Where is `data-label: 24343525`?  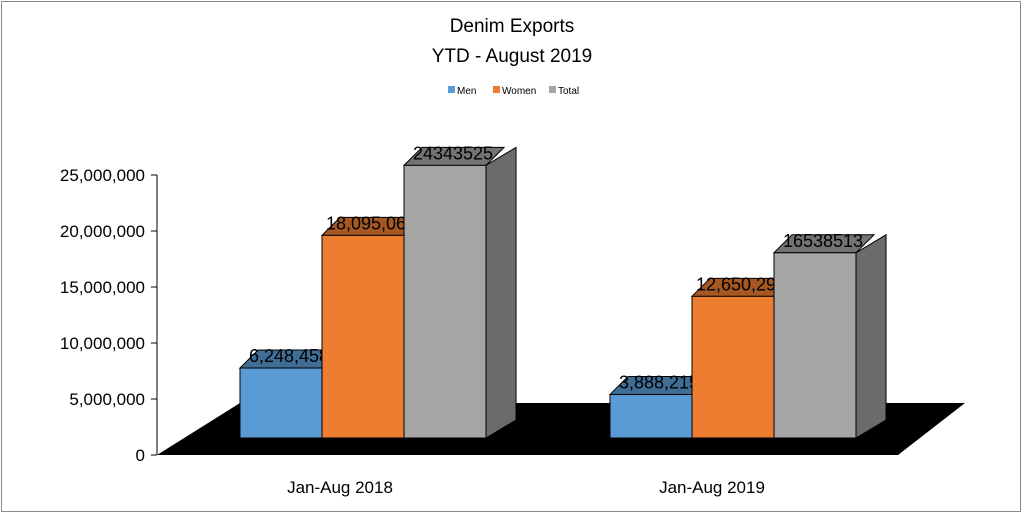 data-label: 24343525 is located at coordinates (453, 153).